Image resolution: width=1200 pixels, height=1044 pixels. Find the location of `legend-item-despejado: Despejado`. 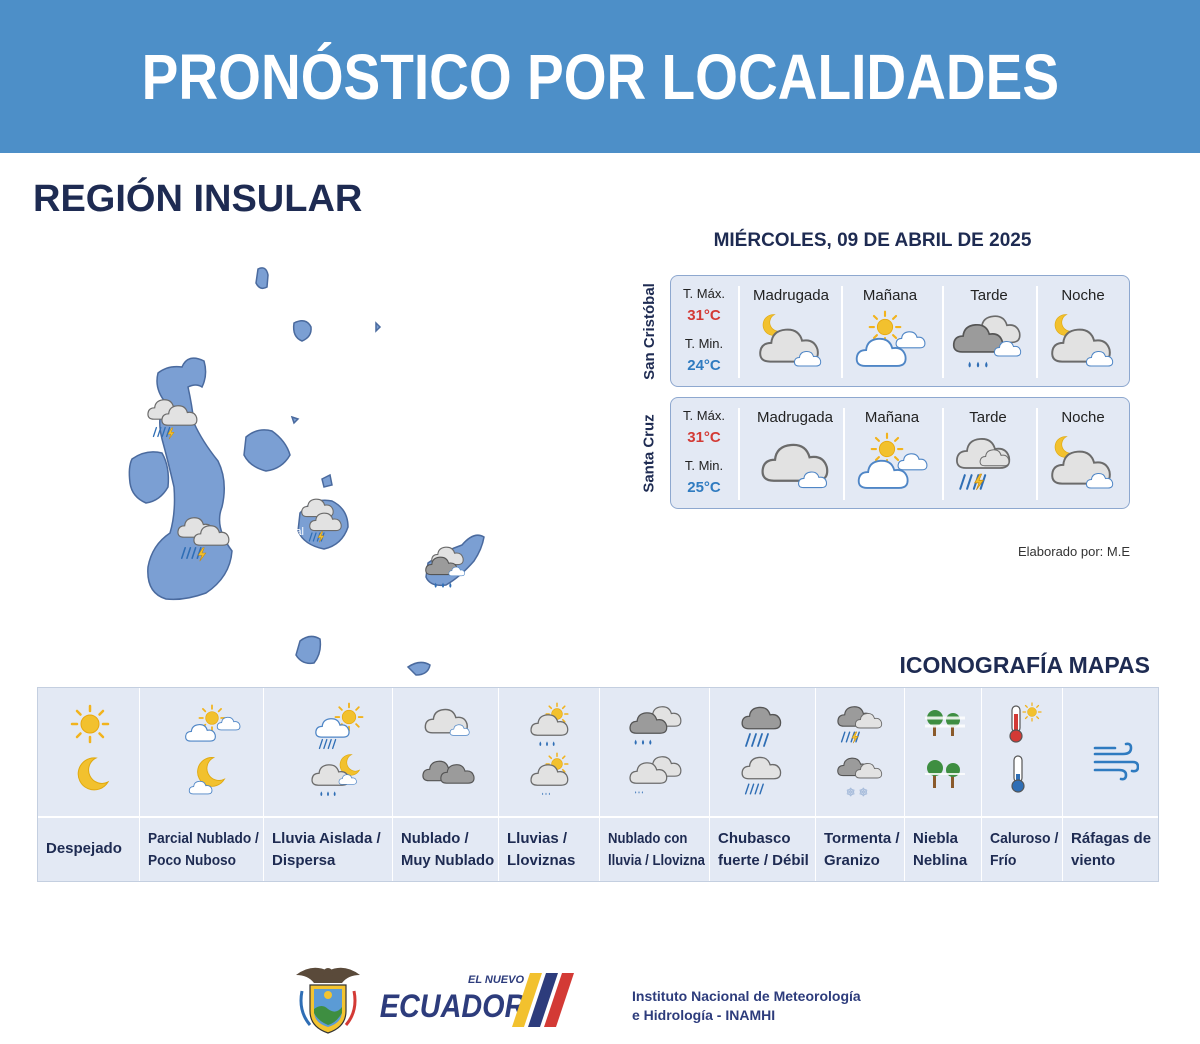

legend-item-despejado: Despejado is located at coordinates (88, 784).